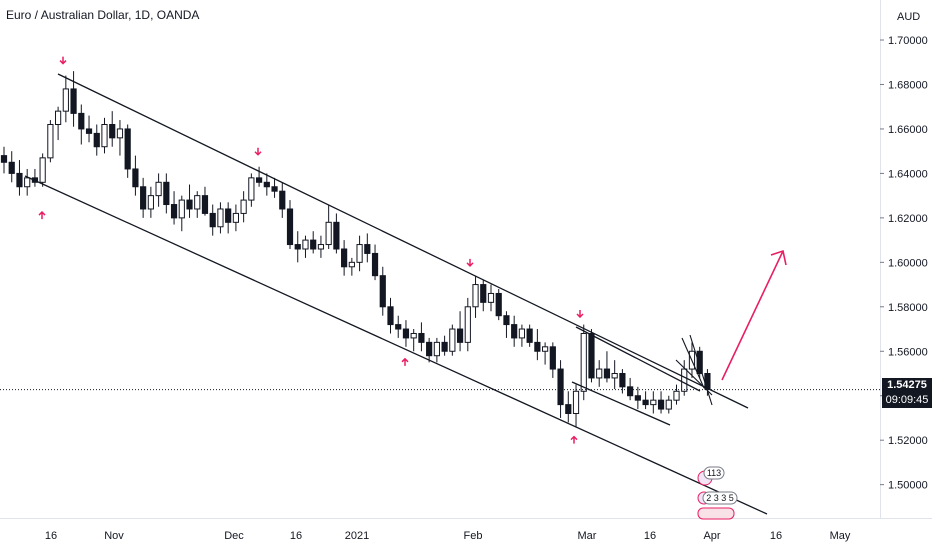 This screenshot has height=555, width=932. I want to click on projection-arrow-shaft, so click(752, 315).